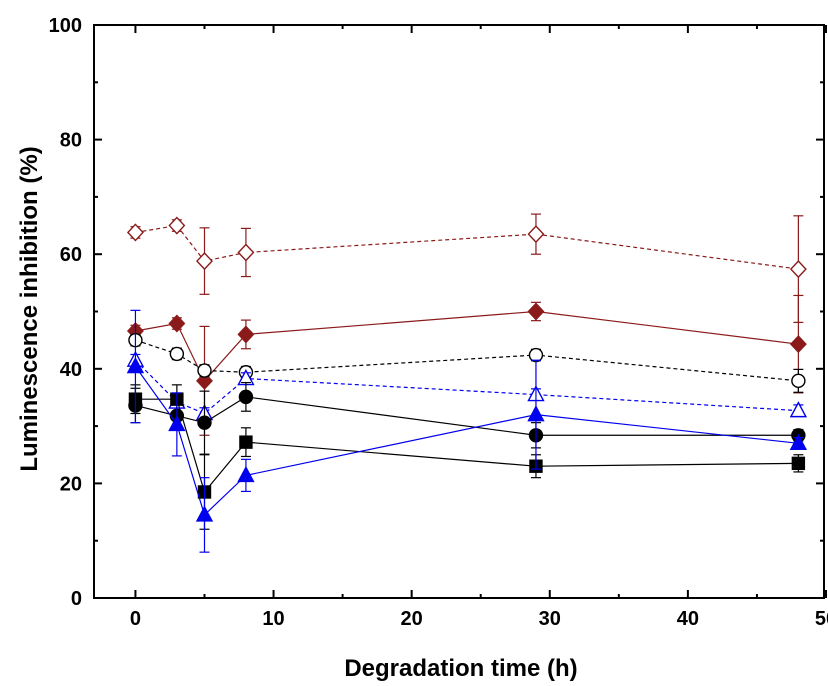  I want to click on y-tick-label: 60, so click(71, 255).